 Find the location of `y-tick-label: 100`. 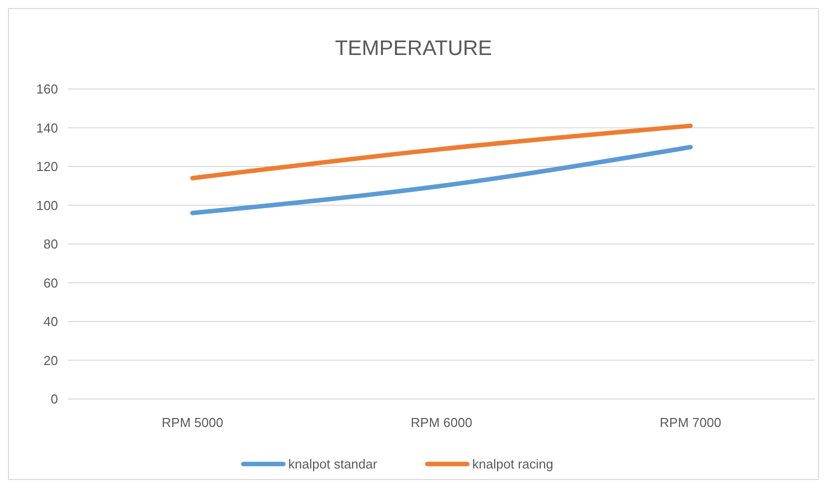

y-tick-label: 100 is located at coordinates (47, 205).